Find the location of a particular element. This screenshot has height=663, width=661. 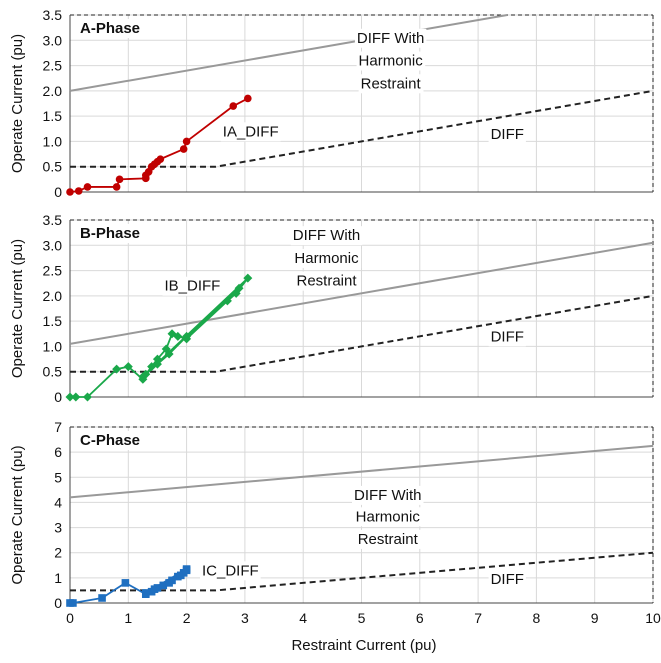

y-tick-label: 4 is located at coordinates (58, 502).